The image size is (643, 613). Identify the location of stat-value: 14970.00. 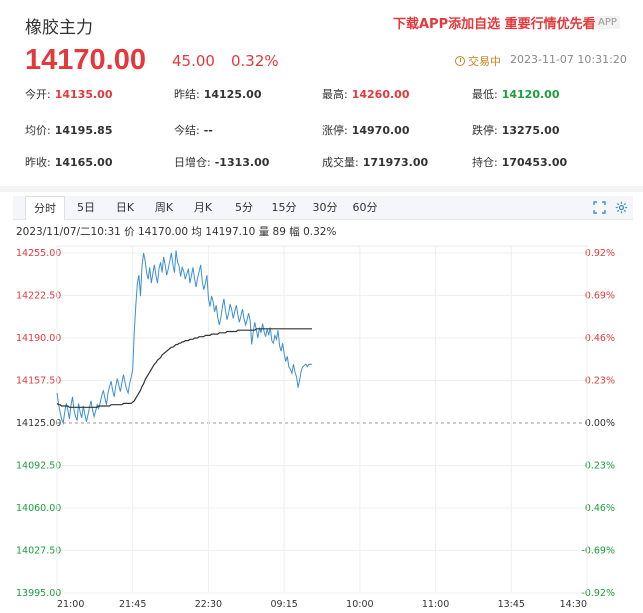
(380, 130).